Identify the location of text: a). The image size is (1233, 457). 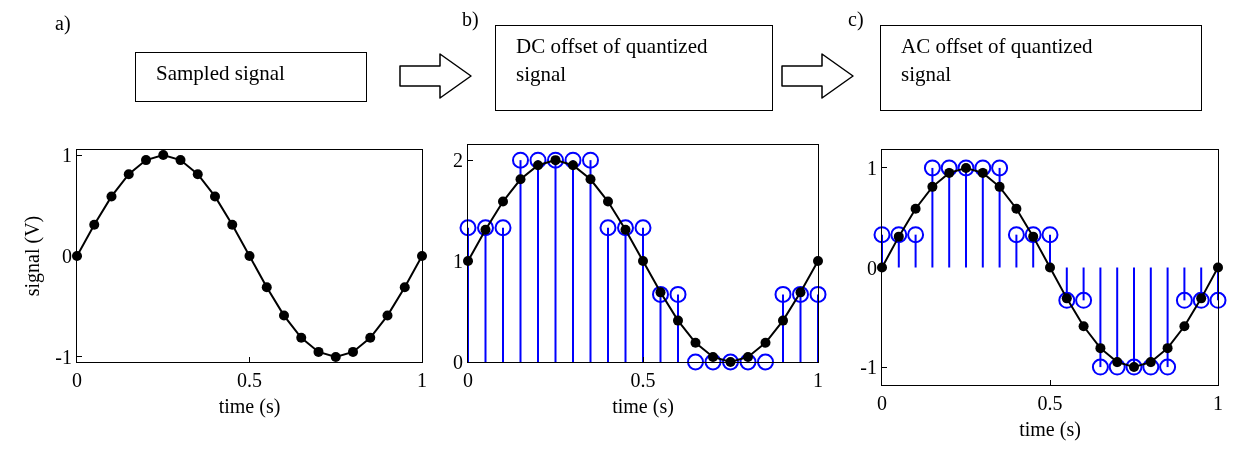
(63, 23).